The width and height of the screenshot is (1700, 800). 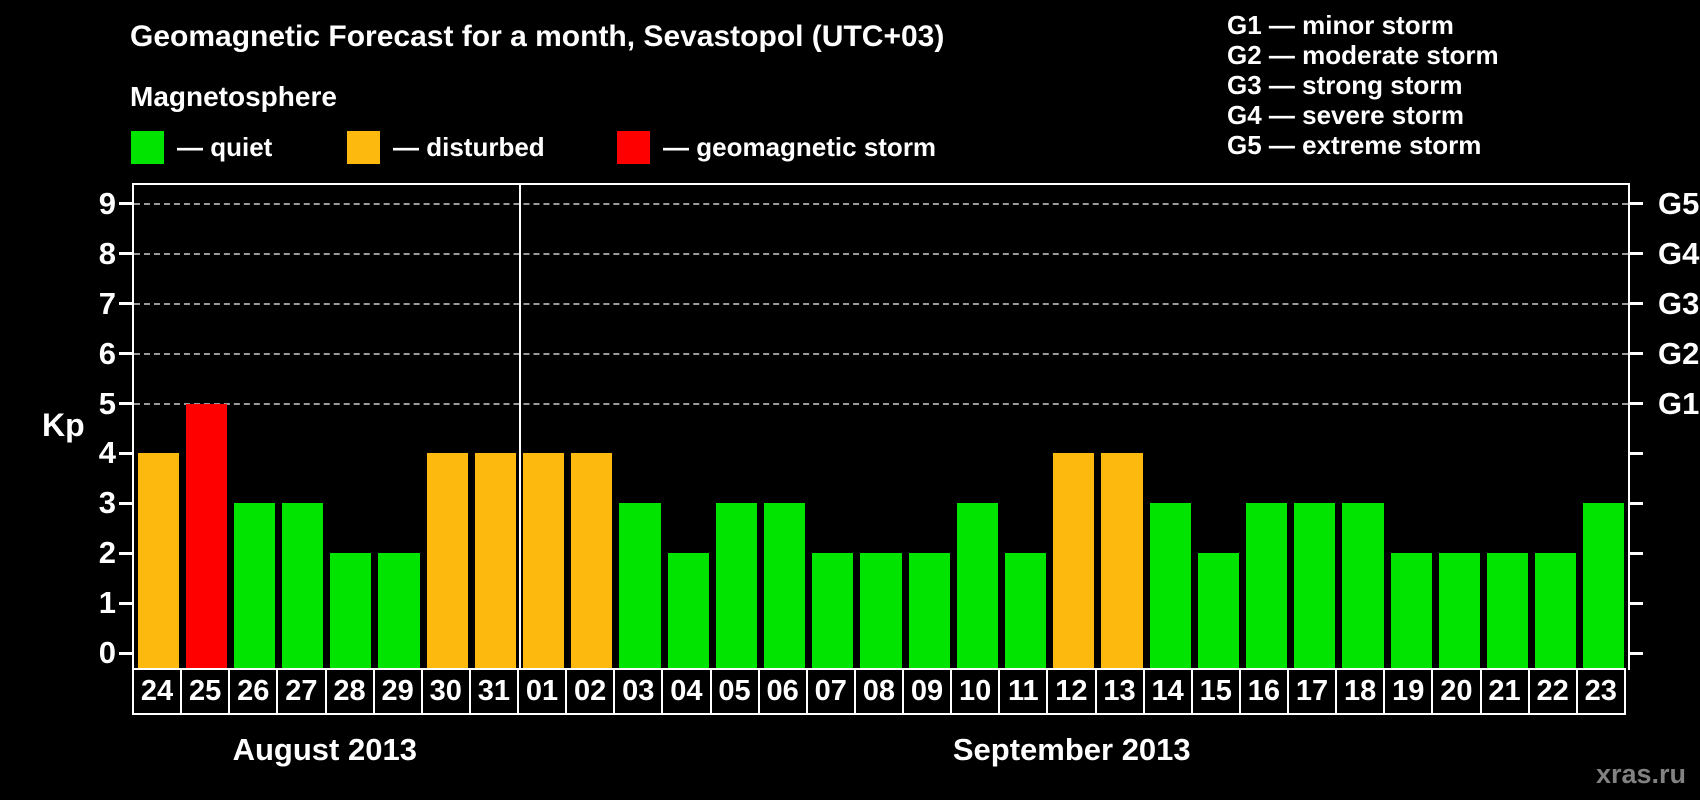 I want to click on day-label-05: 05, so click(x=734, y=691).